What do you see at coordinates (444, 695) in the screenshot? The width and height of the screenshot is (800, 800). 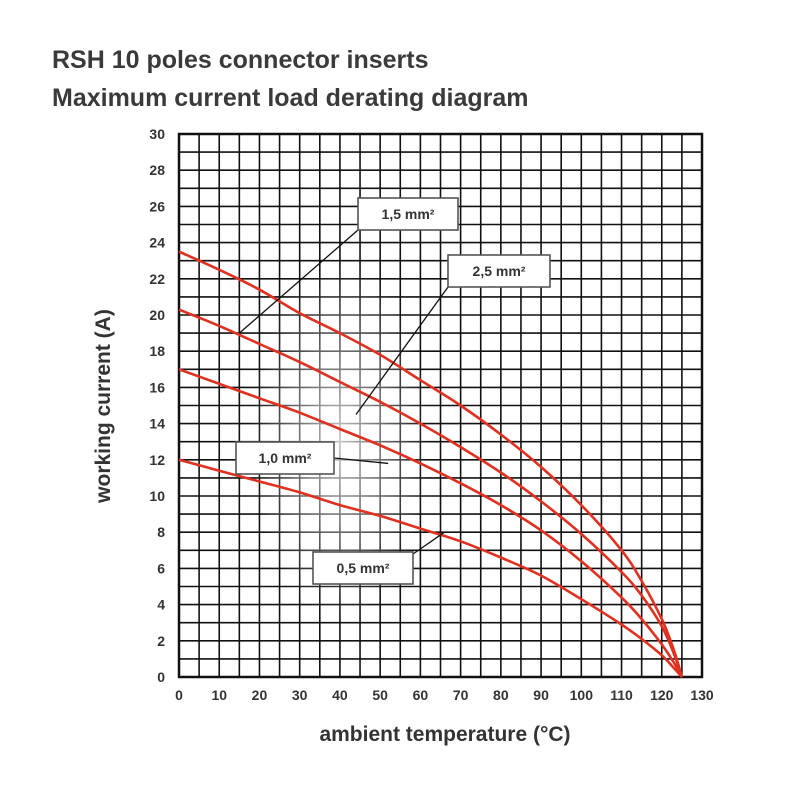 I see `x-axis-ticks: 0 10 20 30 40 50 60 70 80 90 100 110 120 130` at bounding box center [444, 695].